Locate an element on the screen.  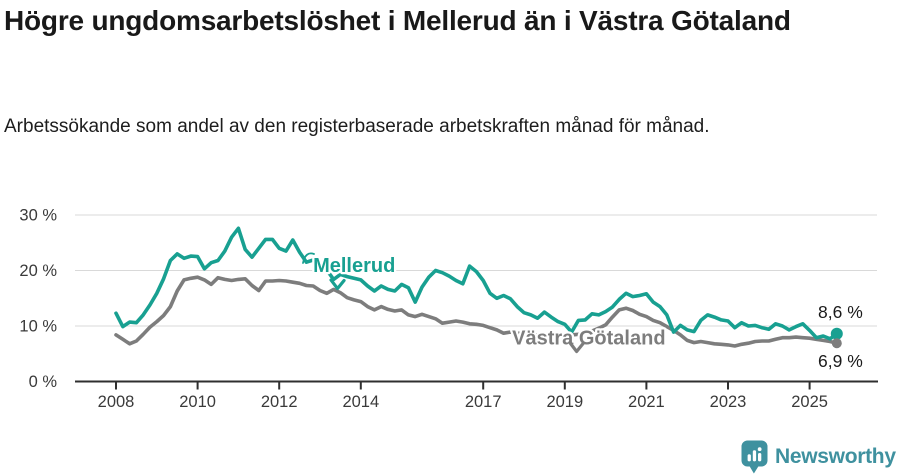
y-tick-label: 0 % is located at coordinates (43, 382).